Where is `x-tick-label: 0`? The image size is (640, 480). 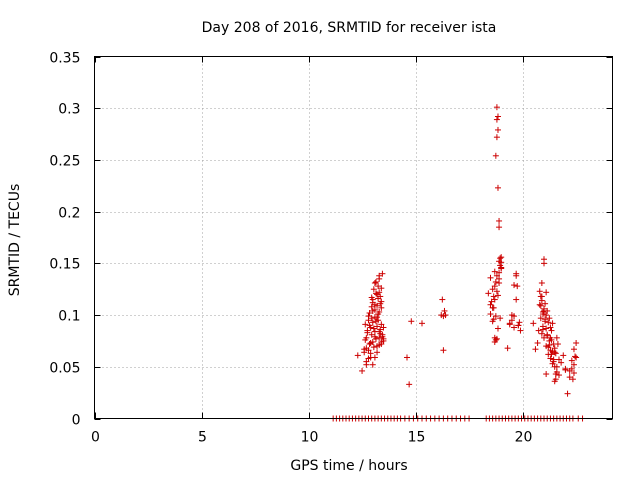 x-tick-label: 0 is located at coordinates (95, 438).